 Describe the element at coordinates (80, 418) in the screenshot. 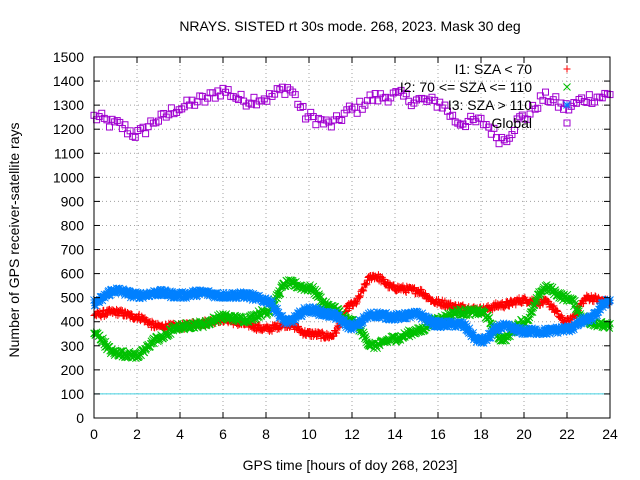

I see `y-tick-label: 0` at that location.